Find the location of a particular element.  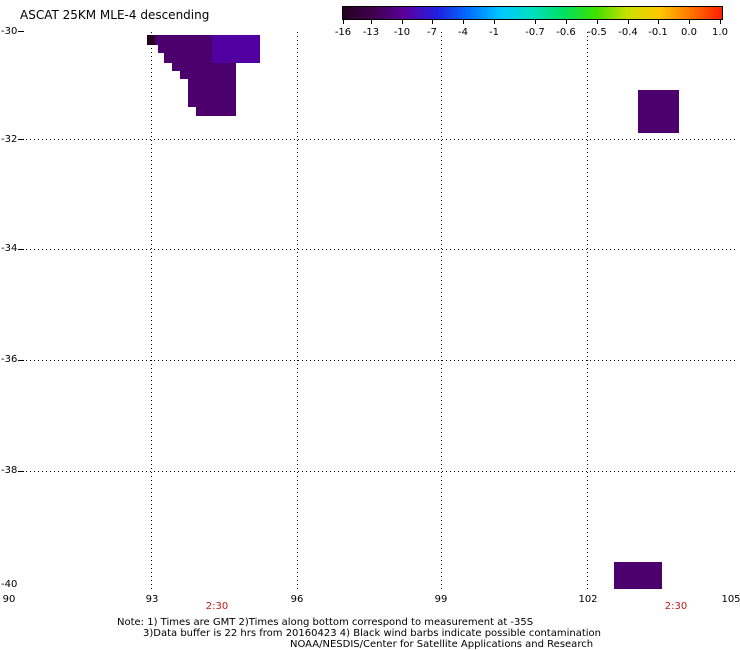

color-scale-label: -0.5 is located at coordinates (597, 32).